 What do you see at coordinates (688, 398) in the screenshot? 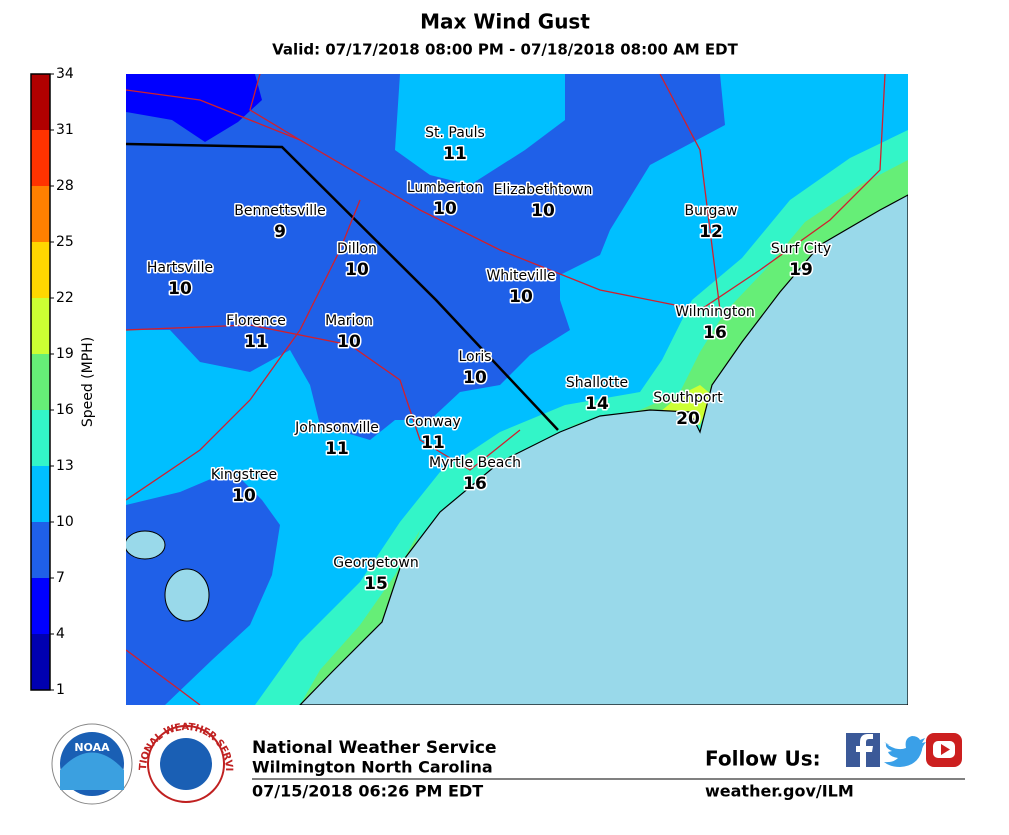
I see `city-name: Southport` at bounding box center [688, 398].